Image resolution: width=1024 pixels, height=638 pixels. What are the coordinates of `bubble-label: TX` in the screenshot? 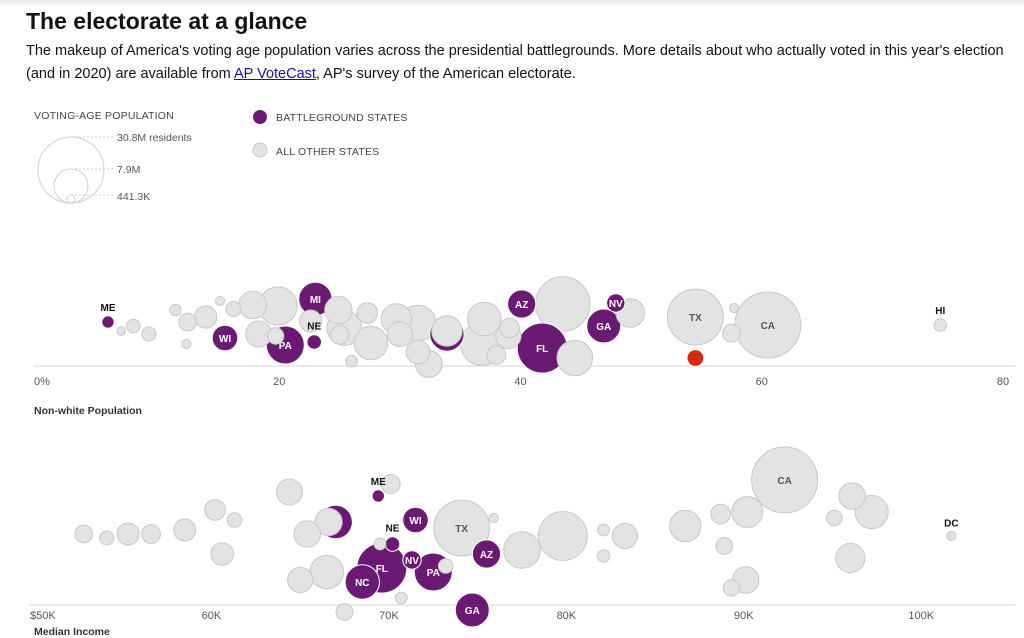 It's located at (695, 318).